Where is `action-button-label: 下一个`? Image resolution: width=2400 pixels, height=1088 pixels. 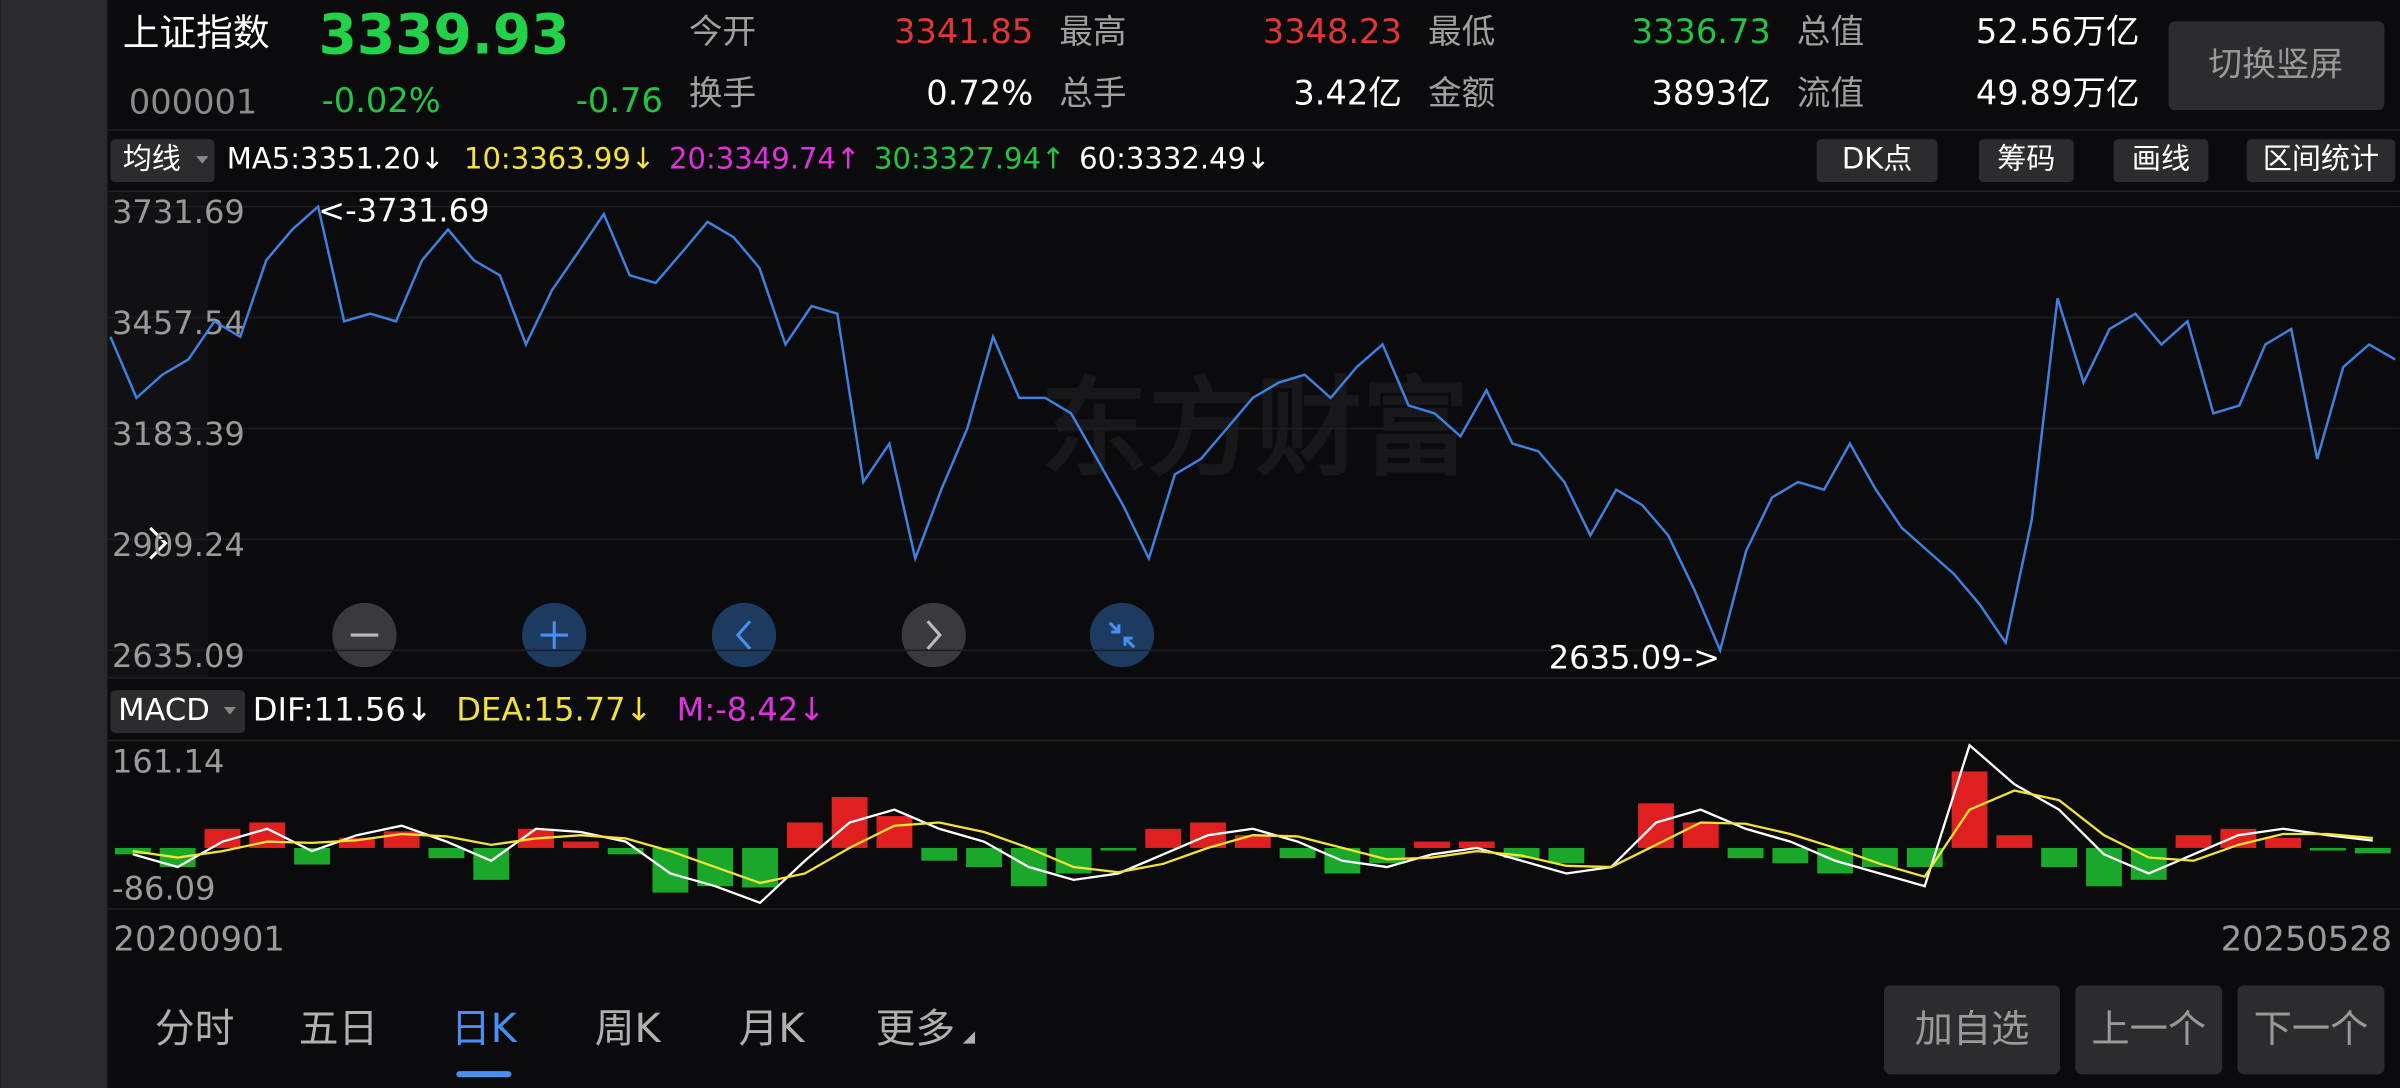
action-button-label: 下一个 is located at coordinates (2311, 1029).